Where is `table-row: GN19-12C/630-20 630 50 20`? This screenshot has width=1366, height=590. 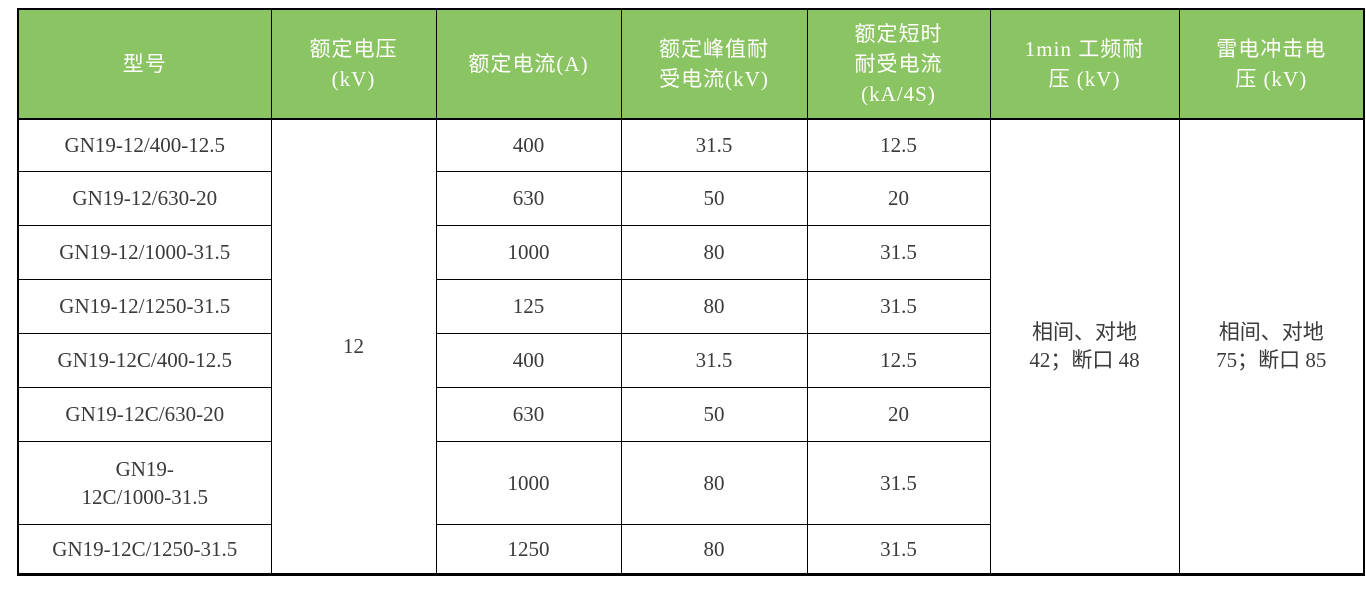
table-row: GN19-12C/630-20 630 50 20 is located at coordinates (690, 414).